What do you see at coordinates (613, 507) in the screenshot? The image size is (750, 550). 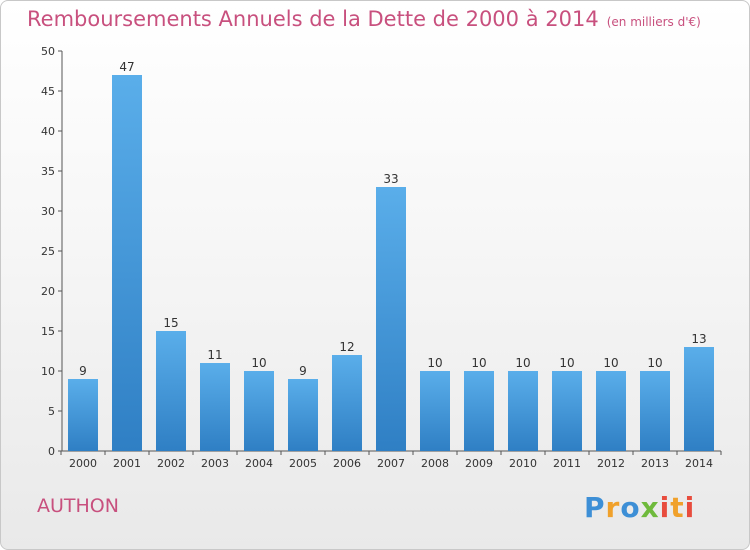 I see `logo-letter: r` at bounding box center [613, 507].